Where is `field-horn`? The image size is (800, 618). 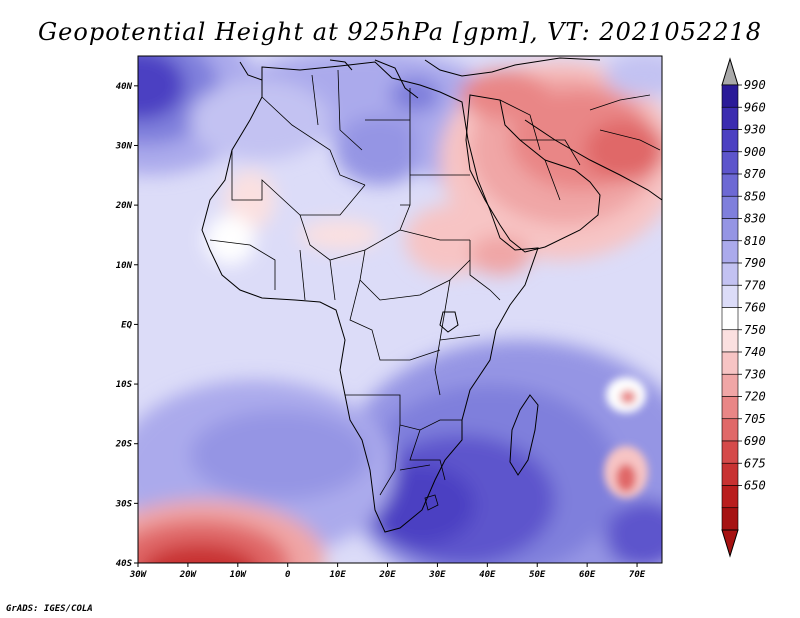
field-horn is located at coordinates (500, 255).